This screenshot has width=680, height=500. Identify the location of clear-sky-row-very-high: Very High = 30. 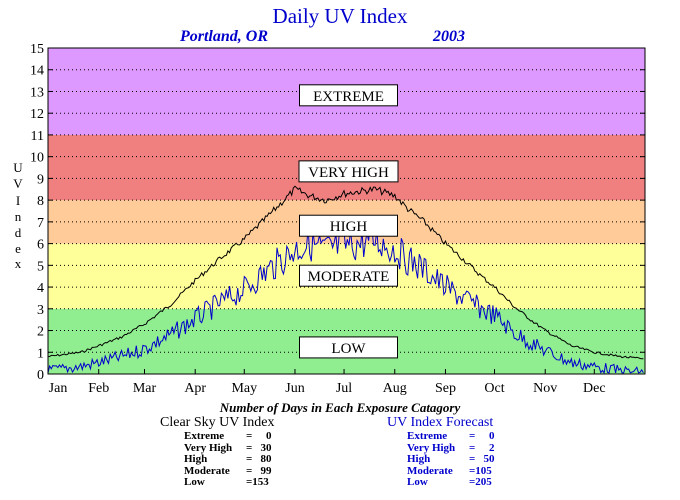
(217, 448).